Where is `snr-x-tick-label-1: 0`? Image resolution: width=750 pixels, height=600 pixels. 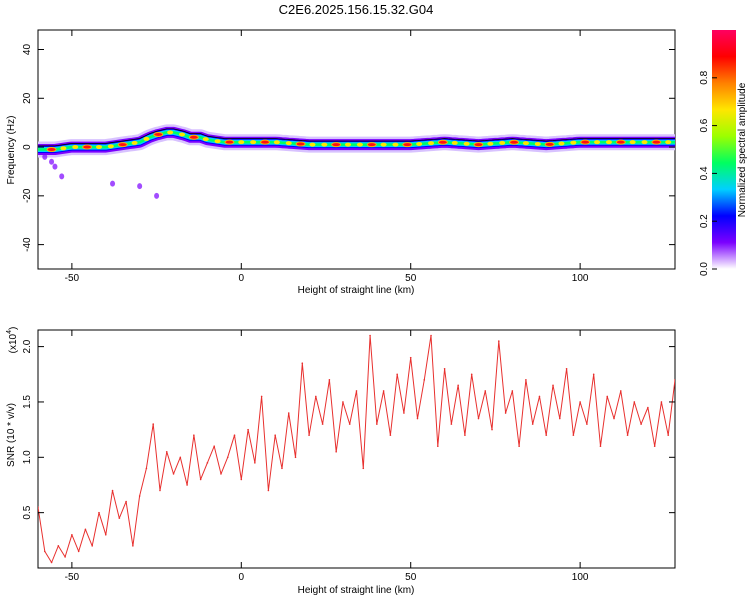
snr-x-tick-label-1: 0 is located at coordinates (242, 577).